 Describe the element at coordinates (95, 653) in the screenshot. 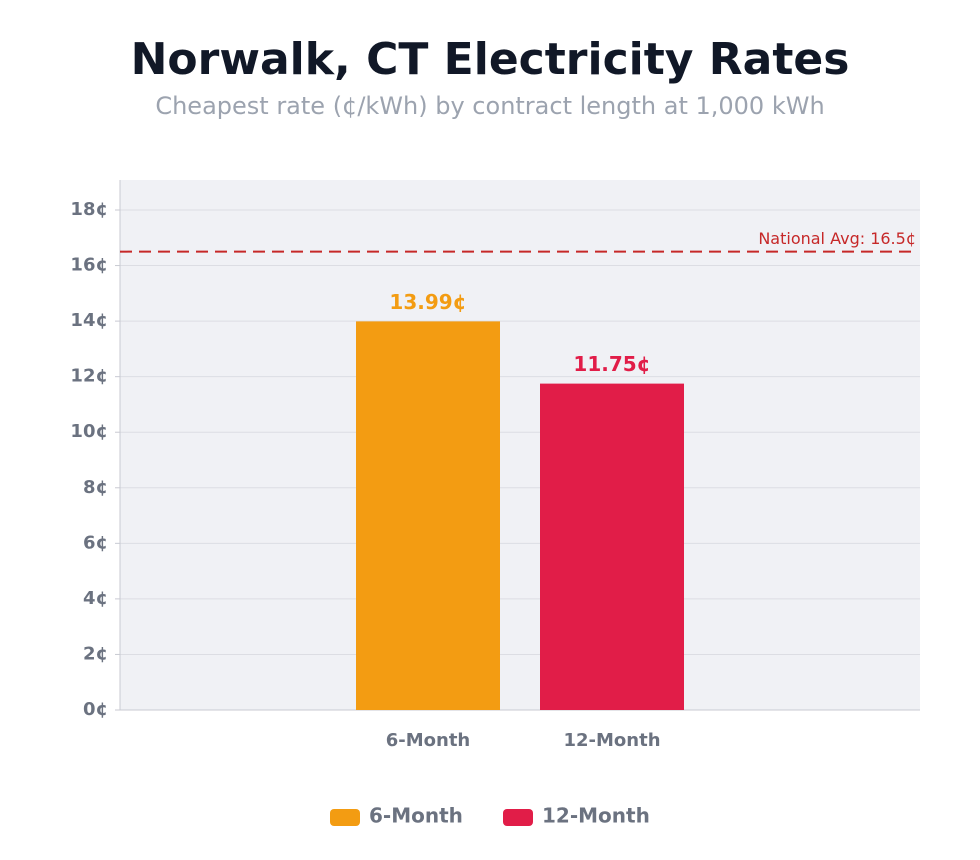

I see `y-tick-label: 2¢` at that location.